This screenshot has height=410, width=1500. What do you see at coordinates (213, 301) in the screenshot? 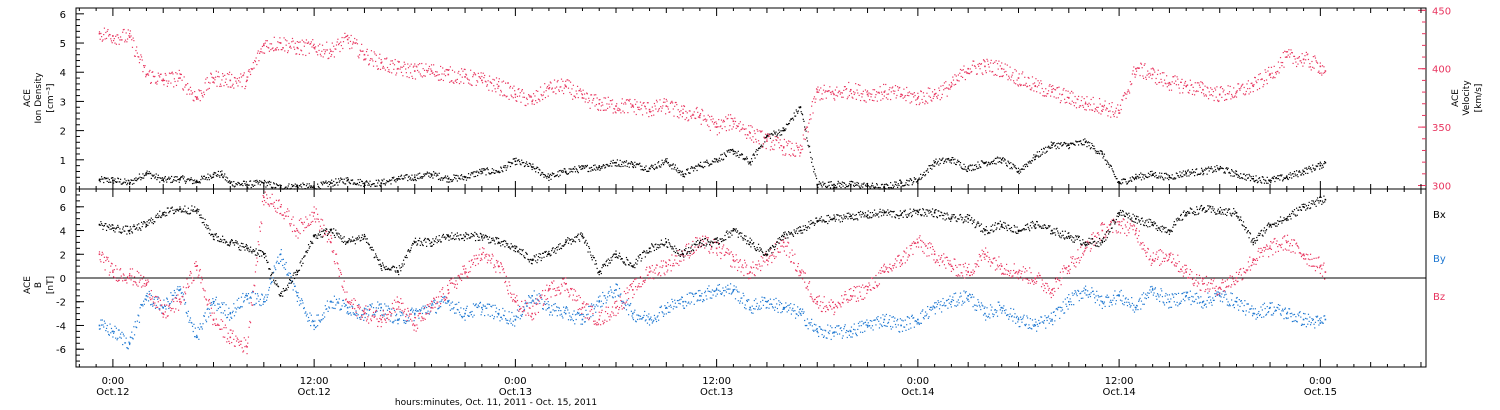
I see `by-point` at bounding box center [213, 301].